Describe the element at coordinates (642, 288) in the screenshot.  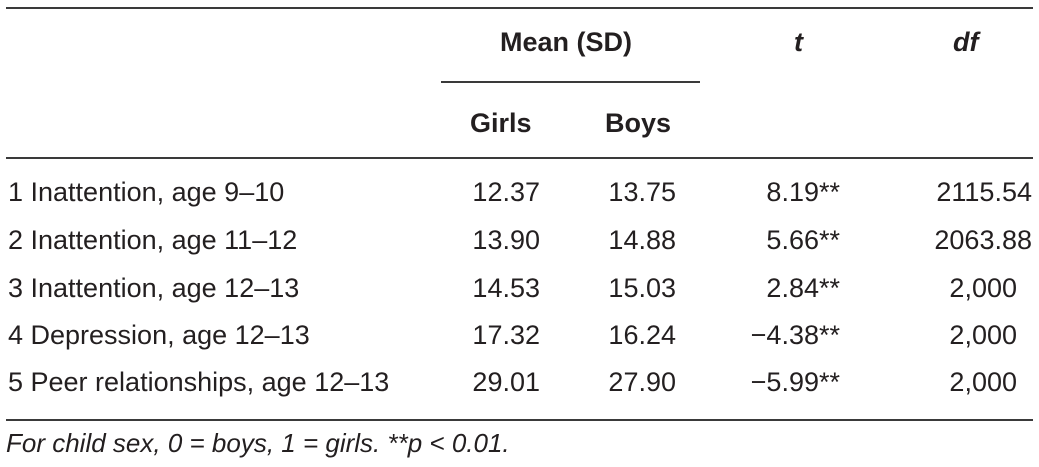
I see `boys-value: 15.03` at that location.